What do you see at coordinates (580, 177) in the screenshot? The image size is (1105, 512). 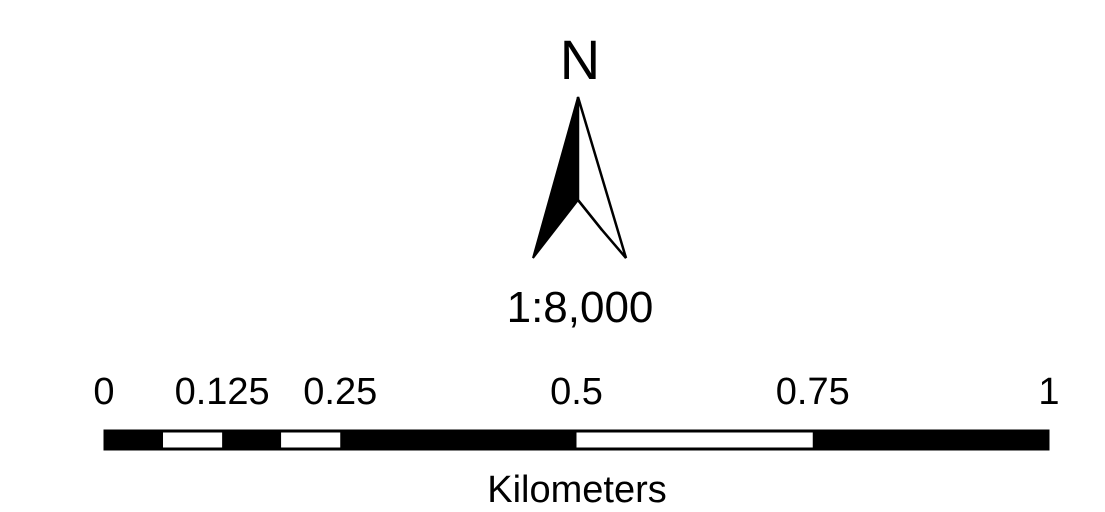 I see `north-arrow-icon` at bounding box center [580, 177].